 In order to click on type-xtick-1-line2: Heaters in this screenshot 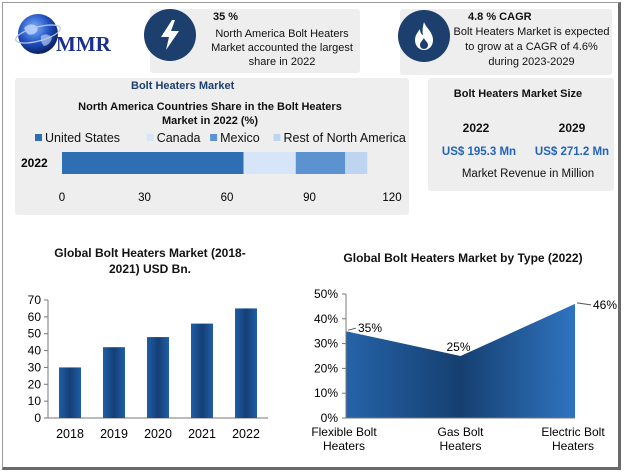, I will do `click(460, 446)`.